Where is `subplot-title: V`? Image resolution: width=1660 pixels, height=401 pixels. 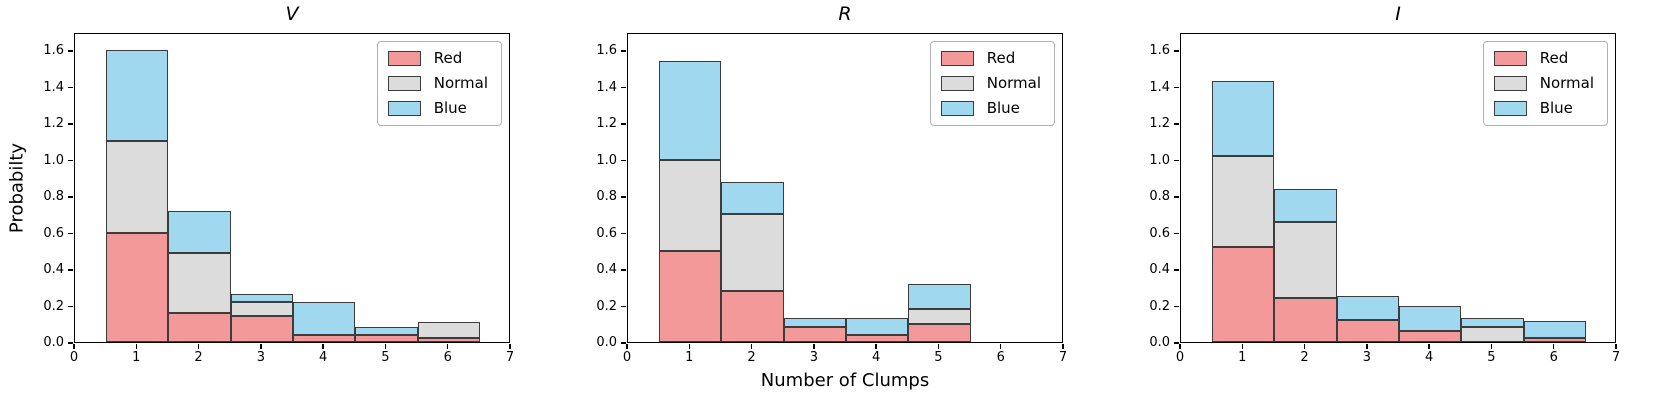
subplot-title: V is located at coordinates (292, 14).